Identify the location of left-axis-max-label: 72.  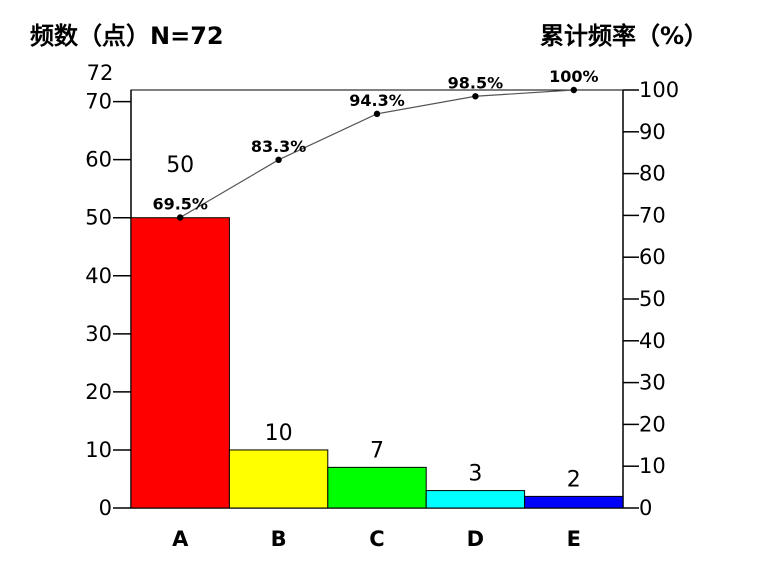
(100, 73).